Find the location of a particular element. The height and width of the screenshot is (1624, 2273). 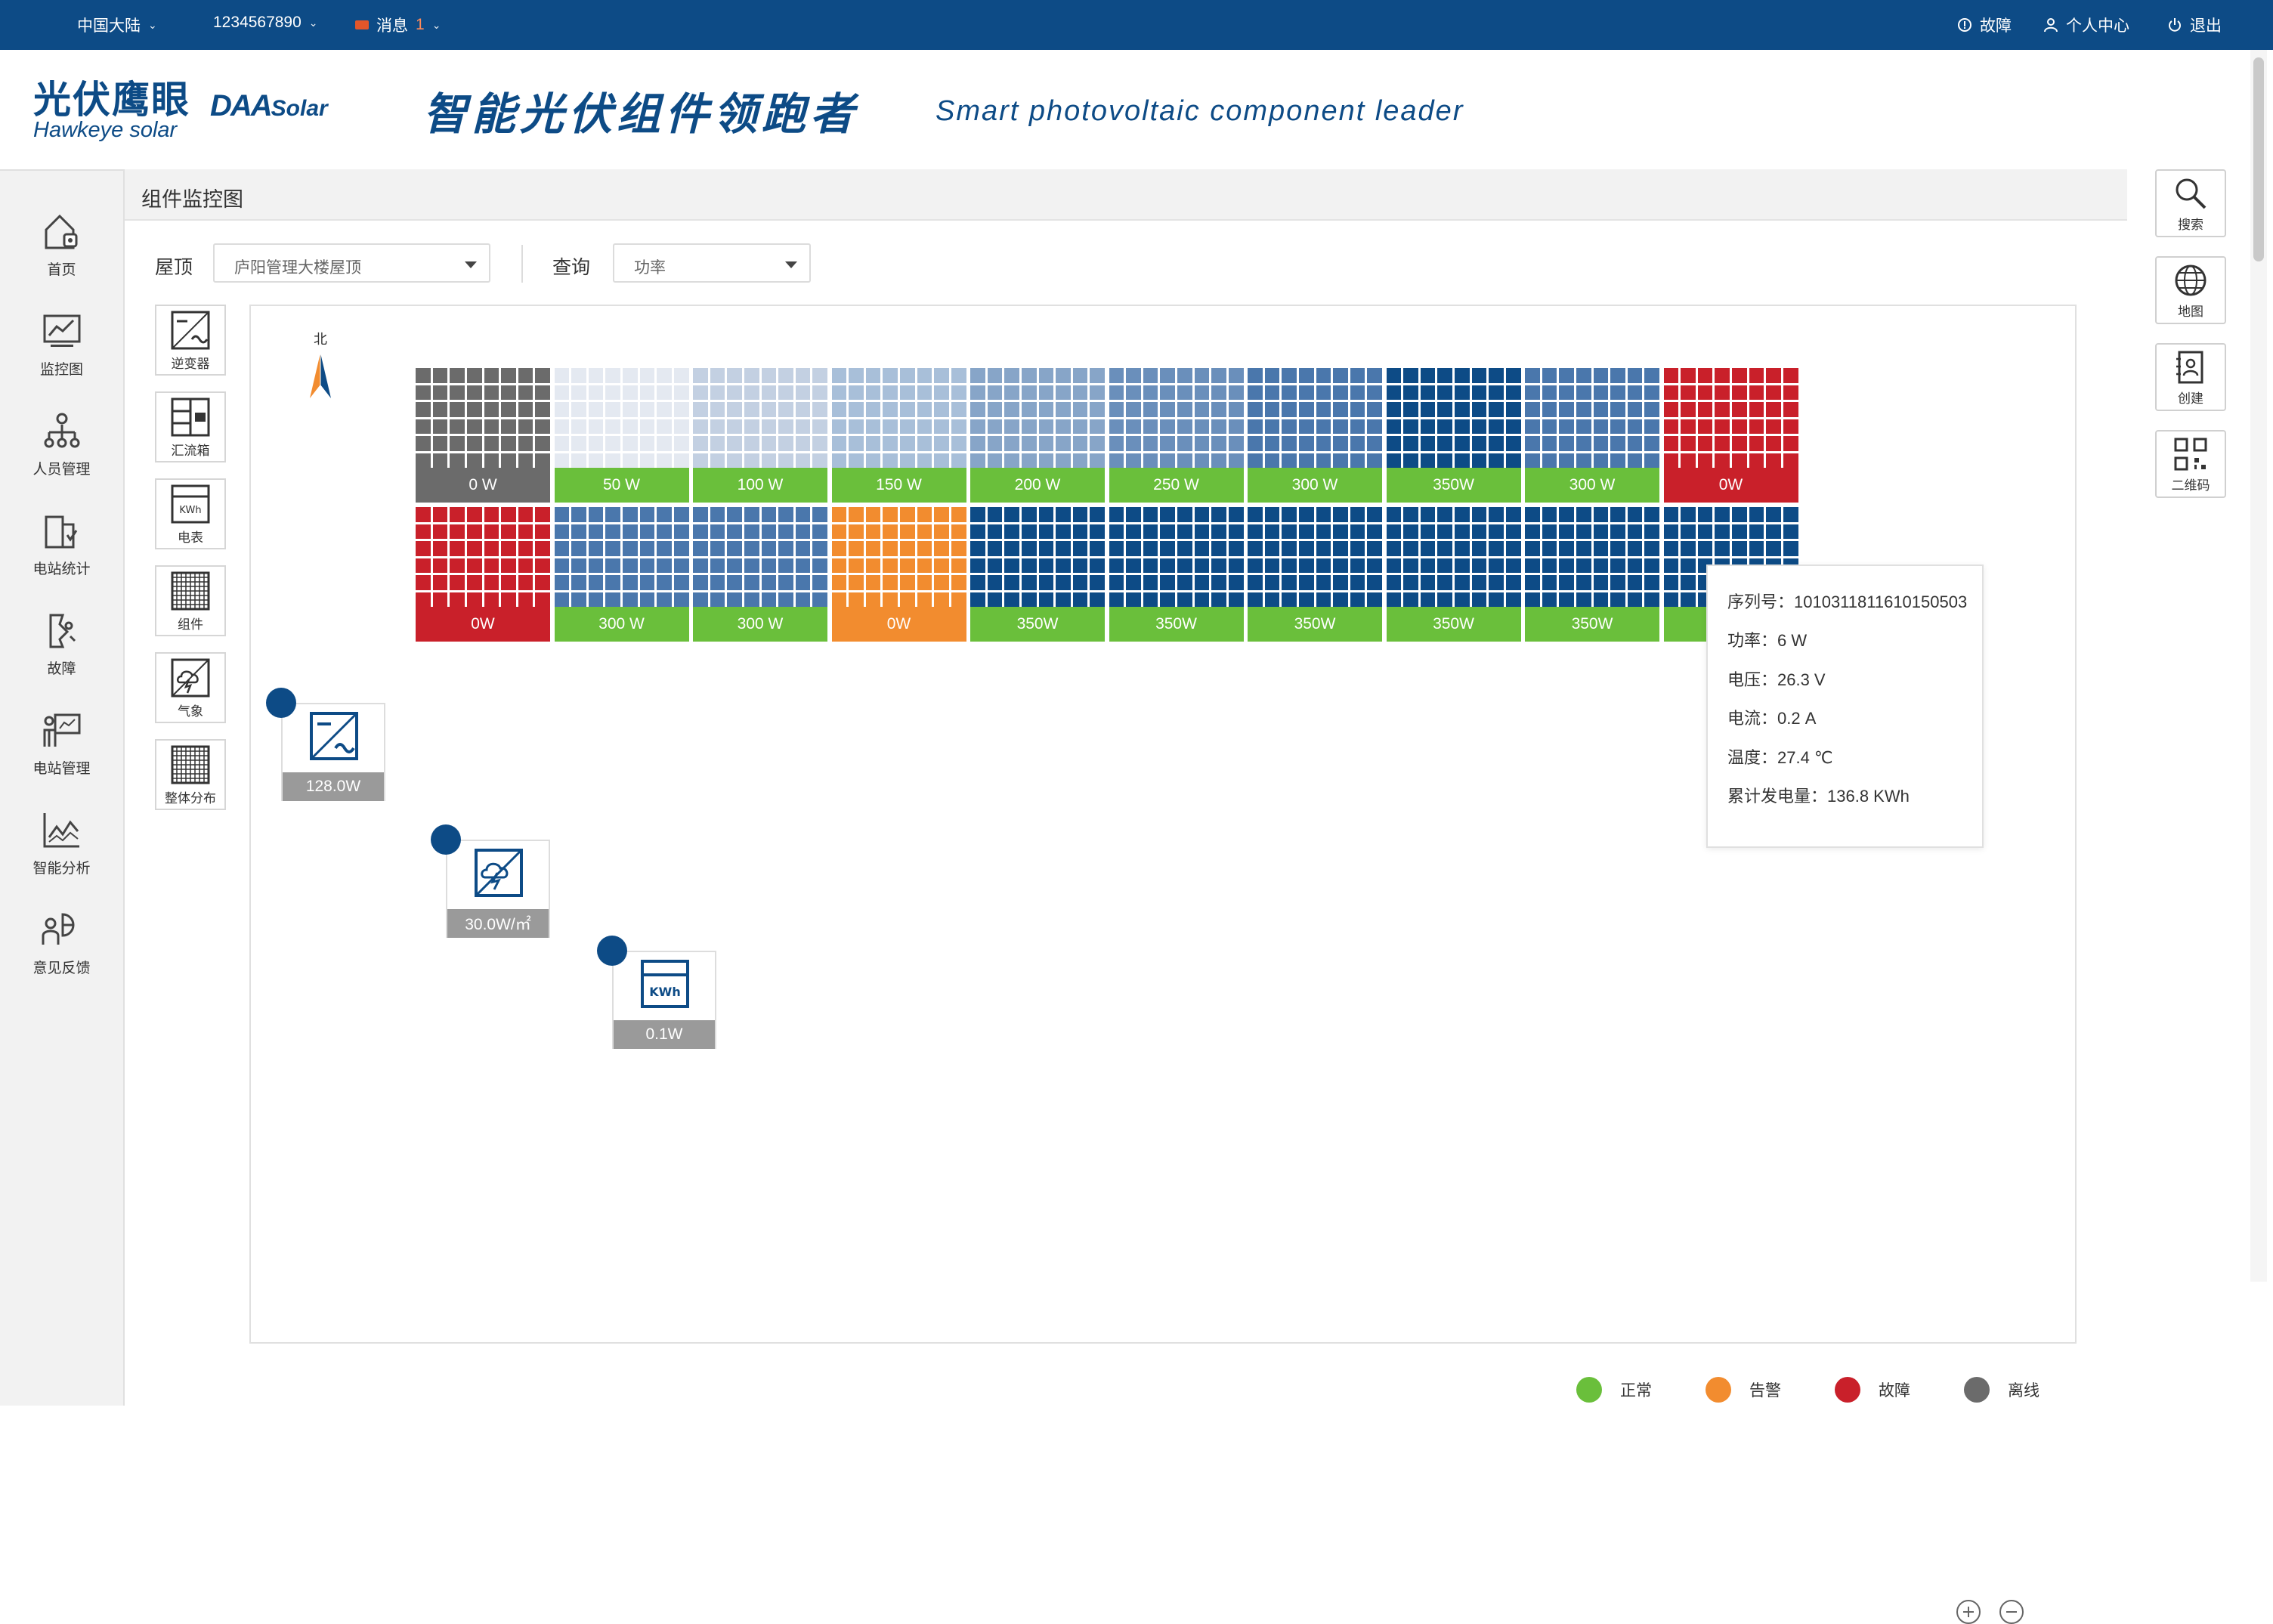

region-selector: 中国大陆 ⌄ is located at coordinates (117, 25).